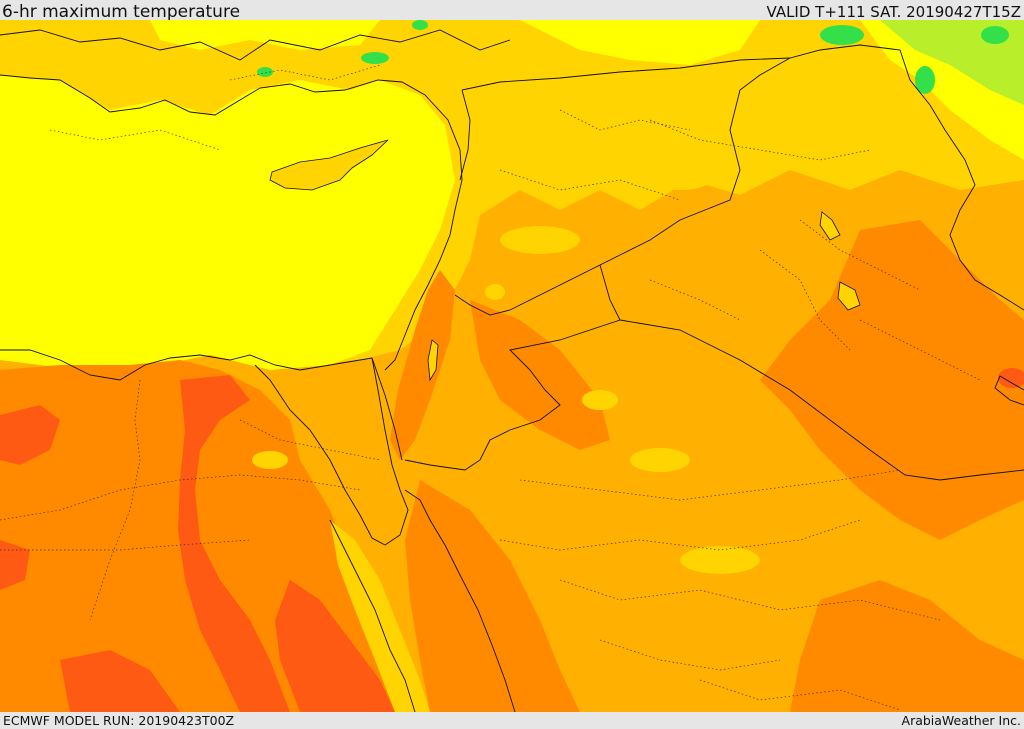 The height and width of the screenshot is (729, 1024). Describe the element at coordinates (120, 681) in the screenshot. I see `field-red-orange-se` at that location.